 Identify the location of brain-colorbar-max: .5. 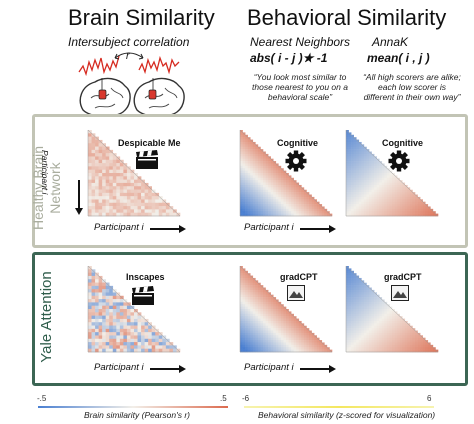
(223, 398).